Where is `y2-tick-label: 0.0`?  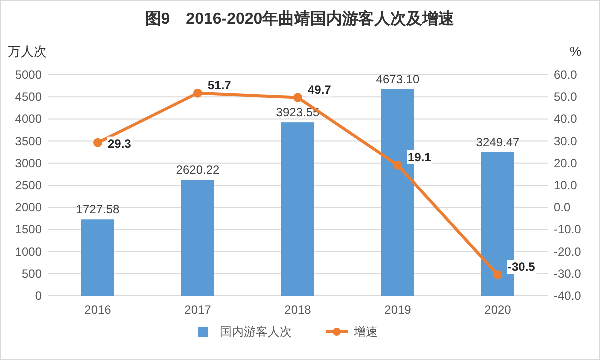
y2-tick-label: 0.0 is located at coordinates (563, 207).